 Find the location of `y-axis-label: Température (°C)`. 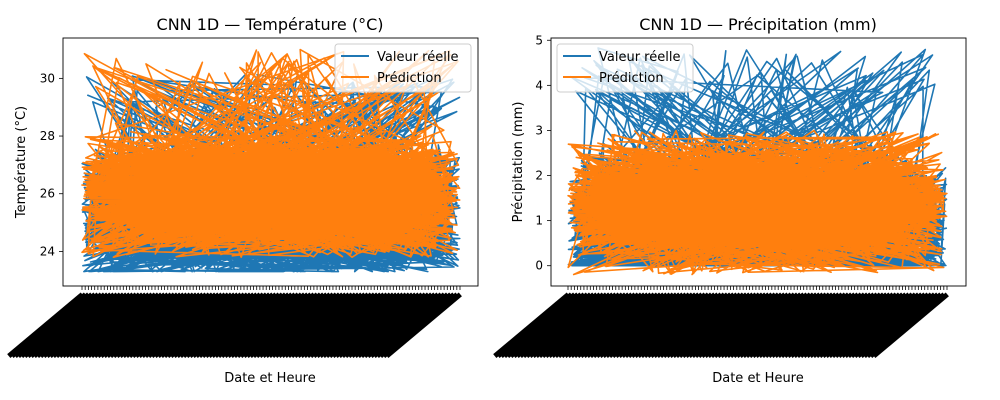

y-axis-label: Température (°C) is located at coordinates (21, 162).